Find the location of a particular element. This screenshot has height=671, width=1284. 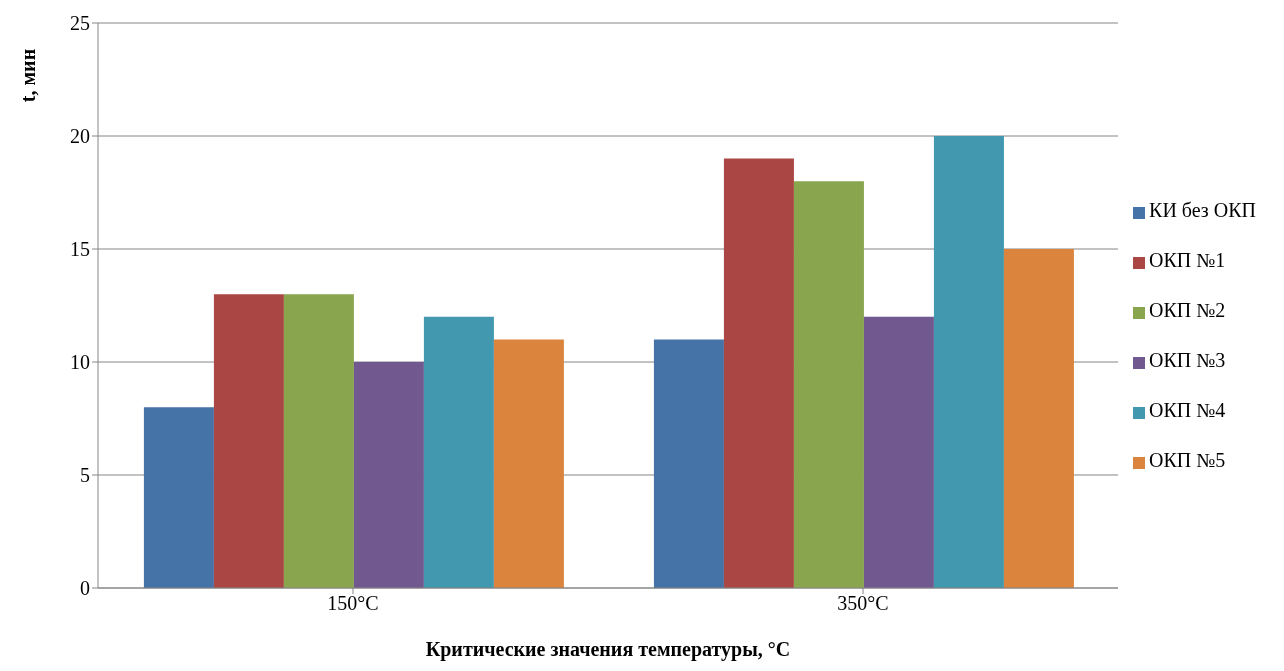

x-tick-label: 350°C is located at coordinates (863, 603).